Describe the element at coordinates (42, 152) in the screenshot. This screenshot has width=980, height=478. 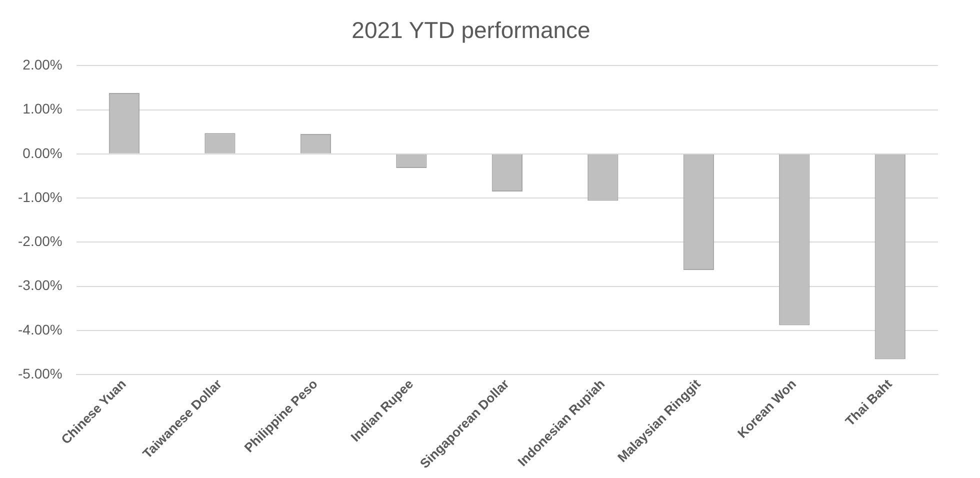
I see `y-tick-label: 0.00%` at that location.